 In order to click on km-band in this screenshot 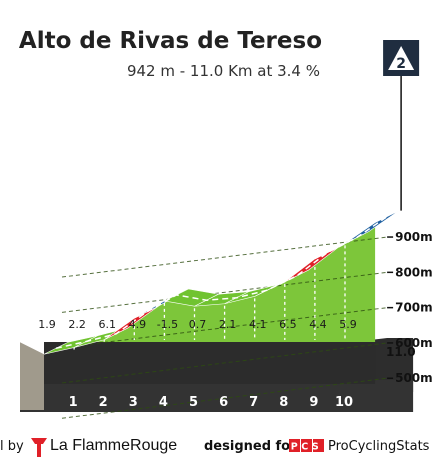, I will do `click(210, 363)`.